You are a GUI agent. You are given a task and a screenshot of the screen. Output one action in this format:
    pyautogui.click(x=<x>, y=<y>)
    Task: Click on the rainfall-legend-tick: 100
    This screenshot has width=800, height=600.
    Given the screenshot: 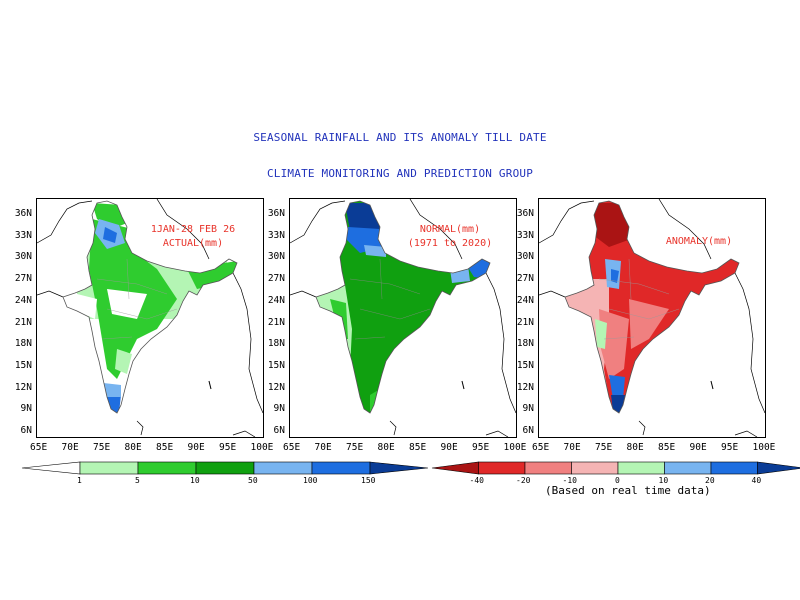 What is the action you would take?
    pyautogui.click(x=310, y=480)
    